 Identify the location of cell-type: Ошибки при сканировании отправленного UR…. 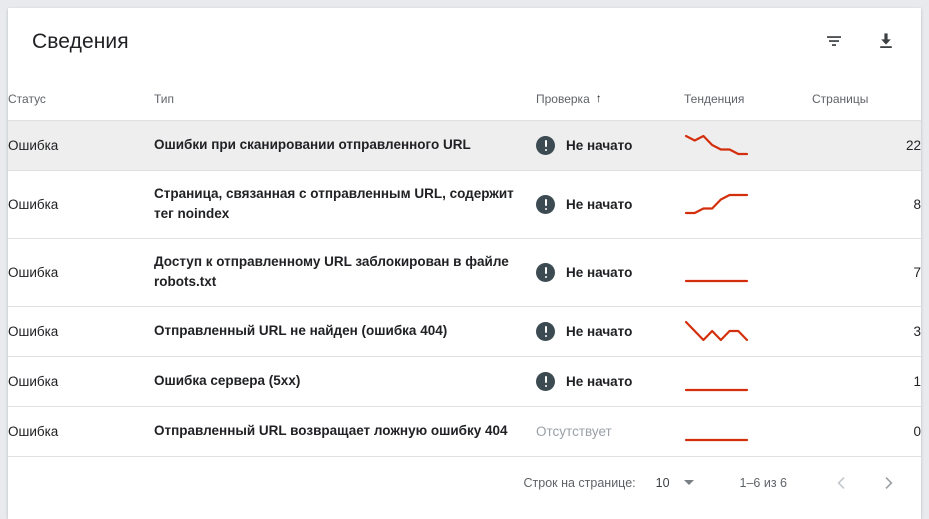
(345, 145).